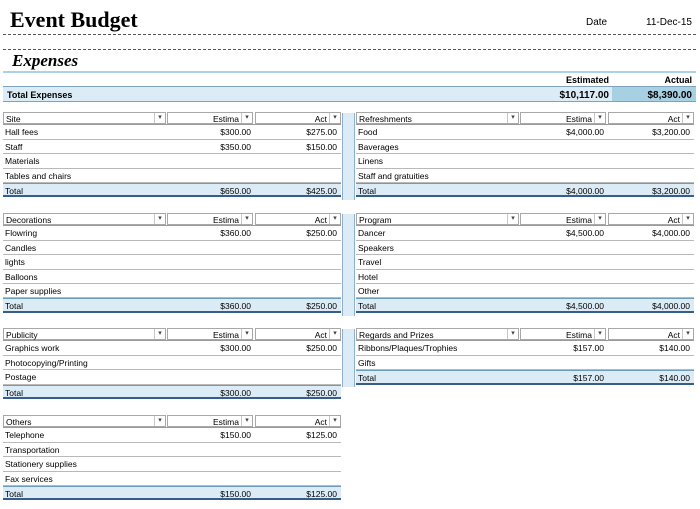 The height and width of the screenshot is (509, 700). What do you see at coordinates (21, 233) in the screenshot?
I see `item-cell: Flowring` at bounding box center [21, 233].